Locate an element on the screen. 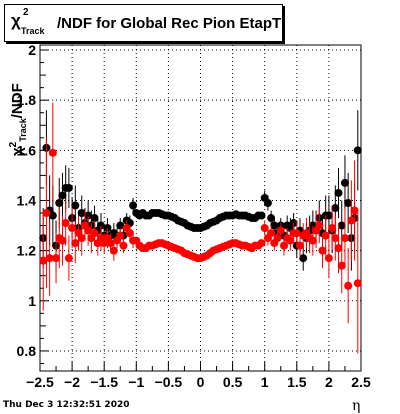 The image size is (400, 414). ylabel-text: /NDF is located at coordinates (17, 101).